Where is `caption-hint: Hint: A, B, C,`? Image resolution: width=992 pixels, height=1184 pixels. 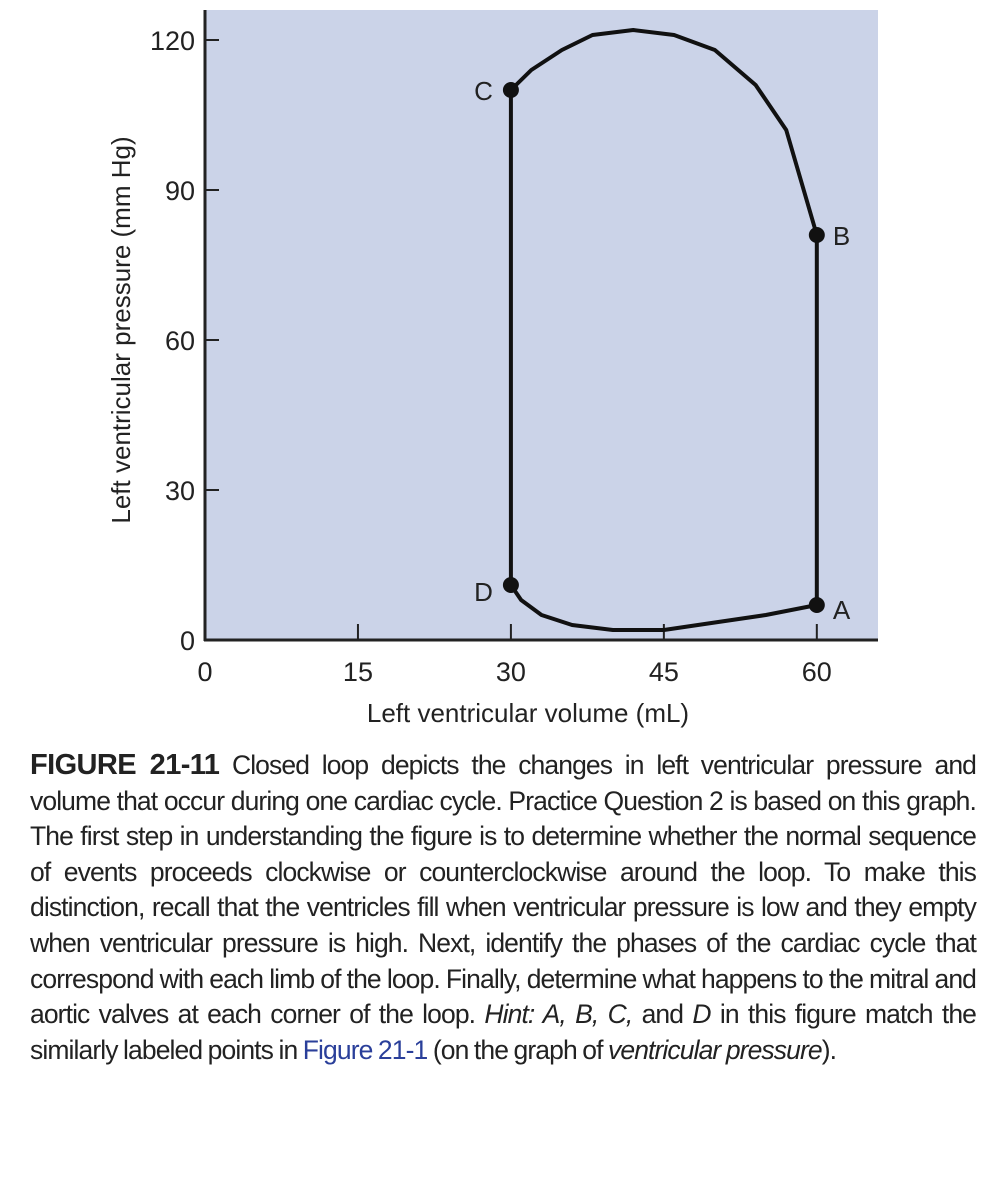
caption-hint: Hint: A, B, C, is located at coordinates (558, 1014).